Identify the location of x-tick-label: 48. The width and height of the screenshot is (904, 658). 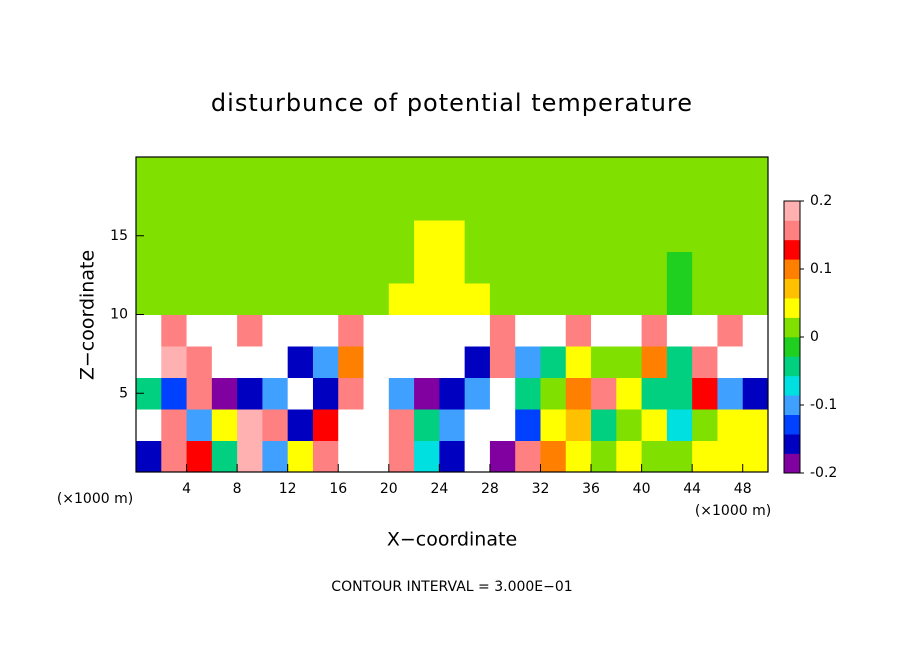
(743, 489).